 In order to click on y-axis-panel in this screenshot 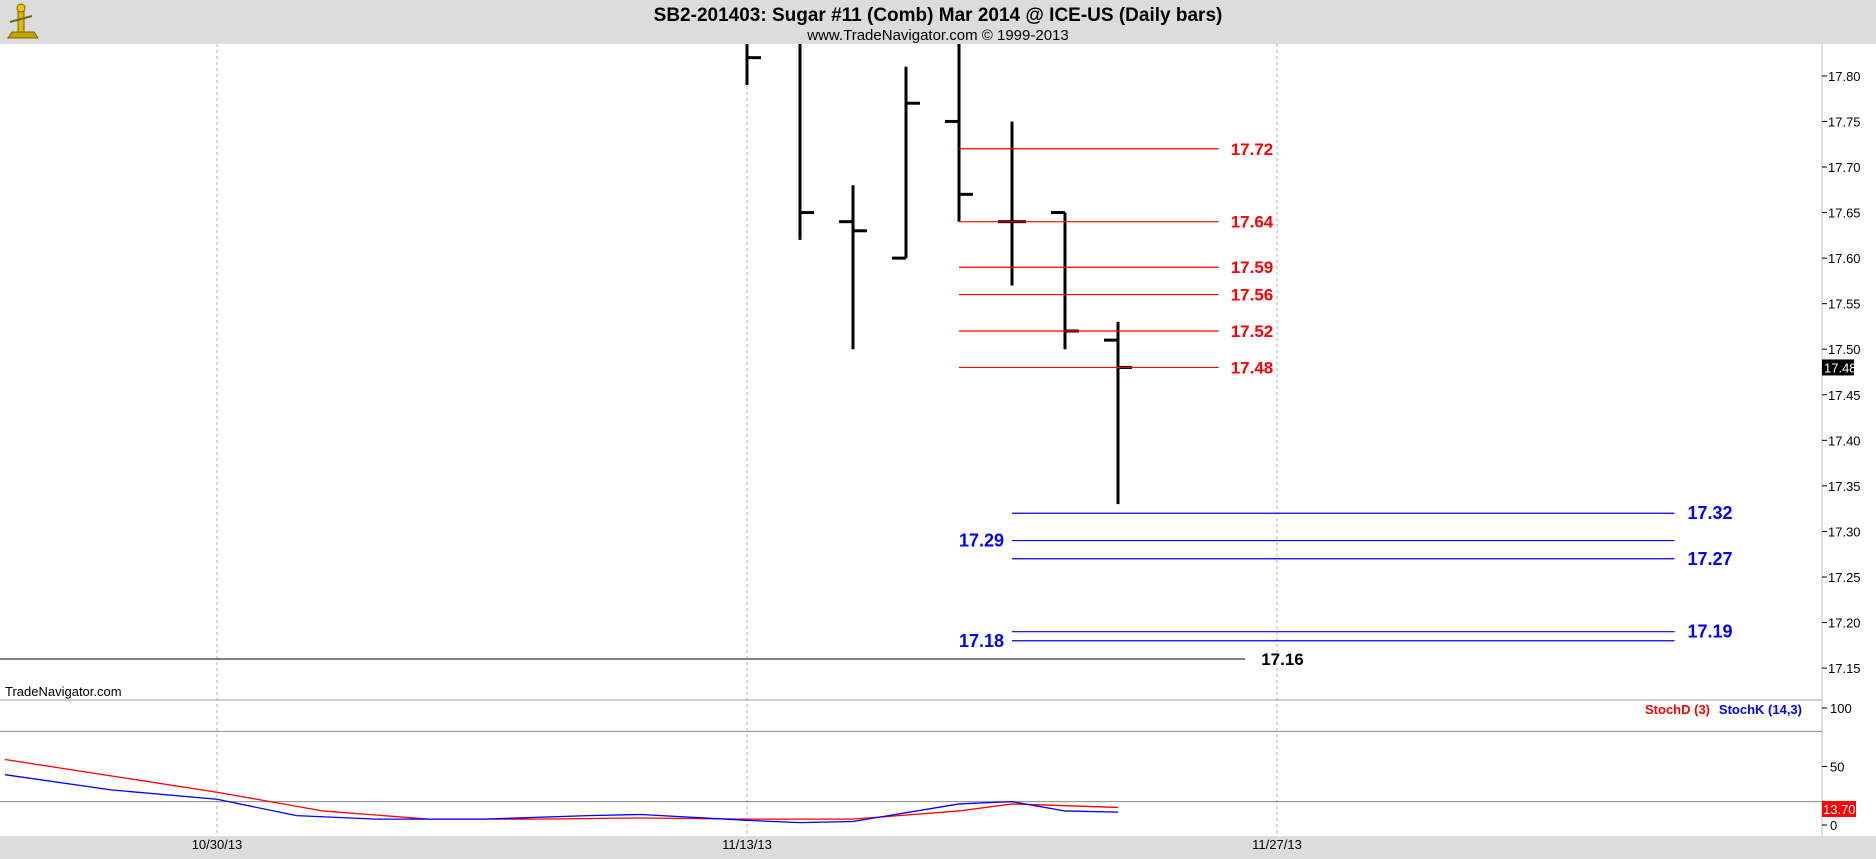, I will do `click(1849, 440)`.